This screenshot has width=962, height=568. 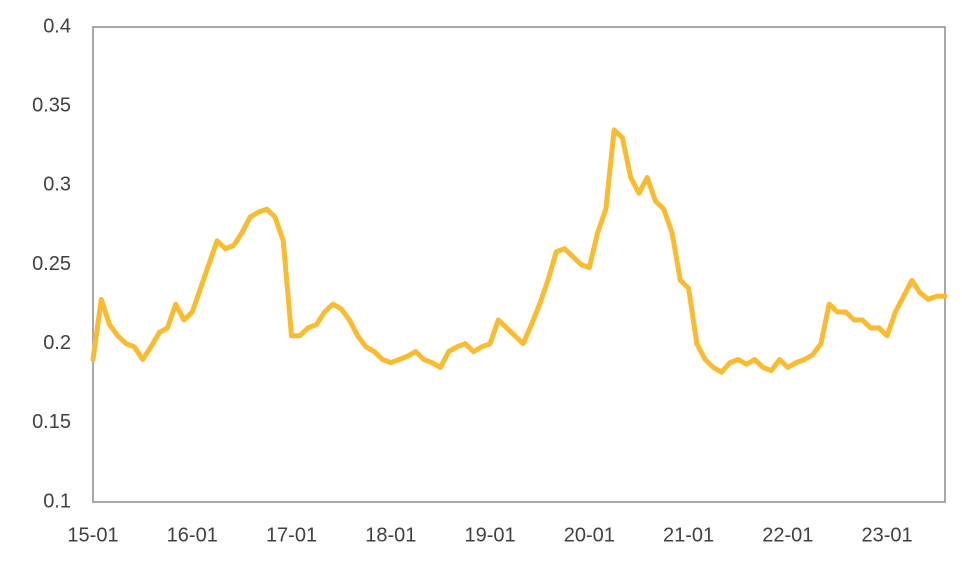 I want to click on x-tick-label: 20-01, so click(x=589, y=535).